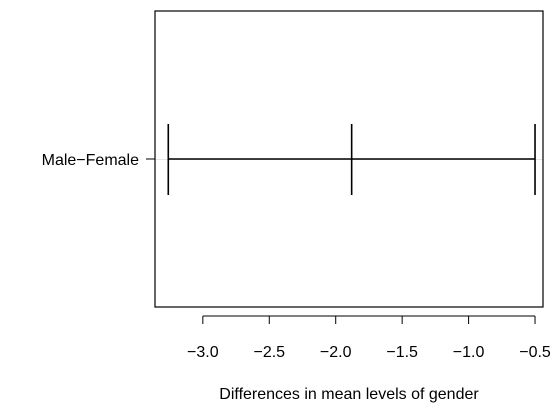 This screenshot has width=554, height=414. Describe the element at coordinates (535, 352) in the screenshot. I see `x-tick-label: −0.5` at that location.